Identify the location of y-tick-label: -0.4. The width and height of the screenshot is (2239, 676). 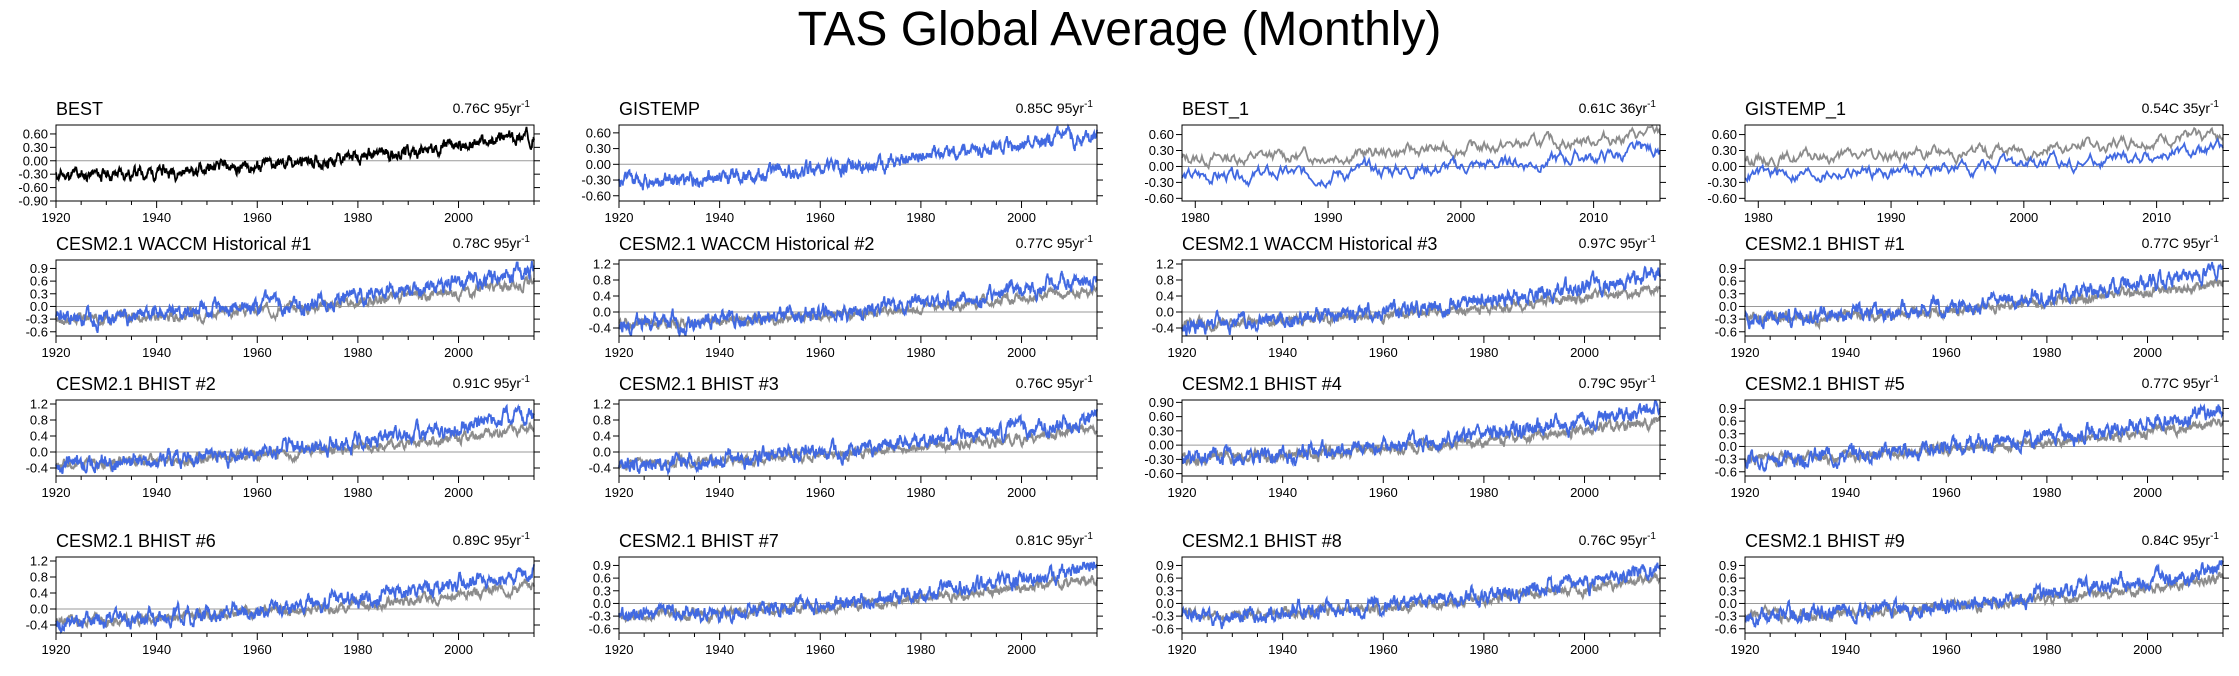
(37, 625).